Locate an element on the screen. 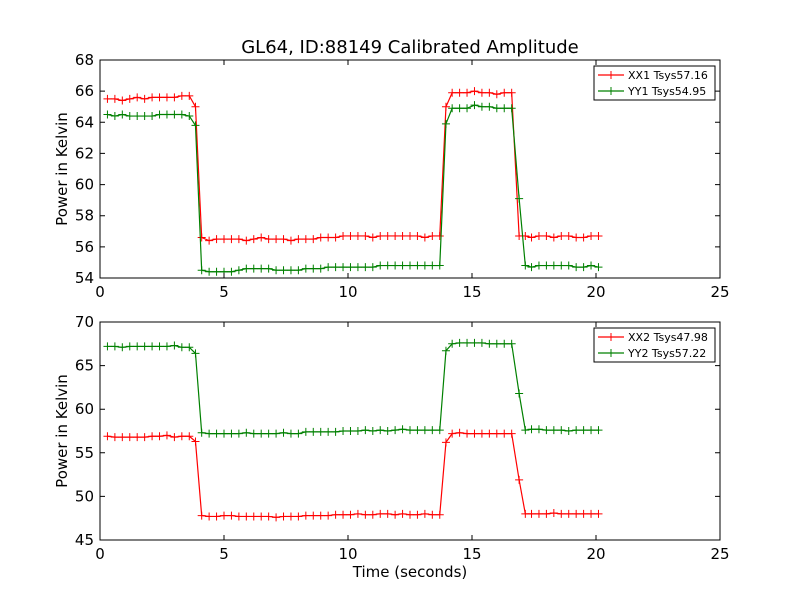  legend-box is located at coordinates (654, 345).